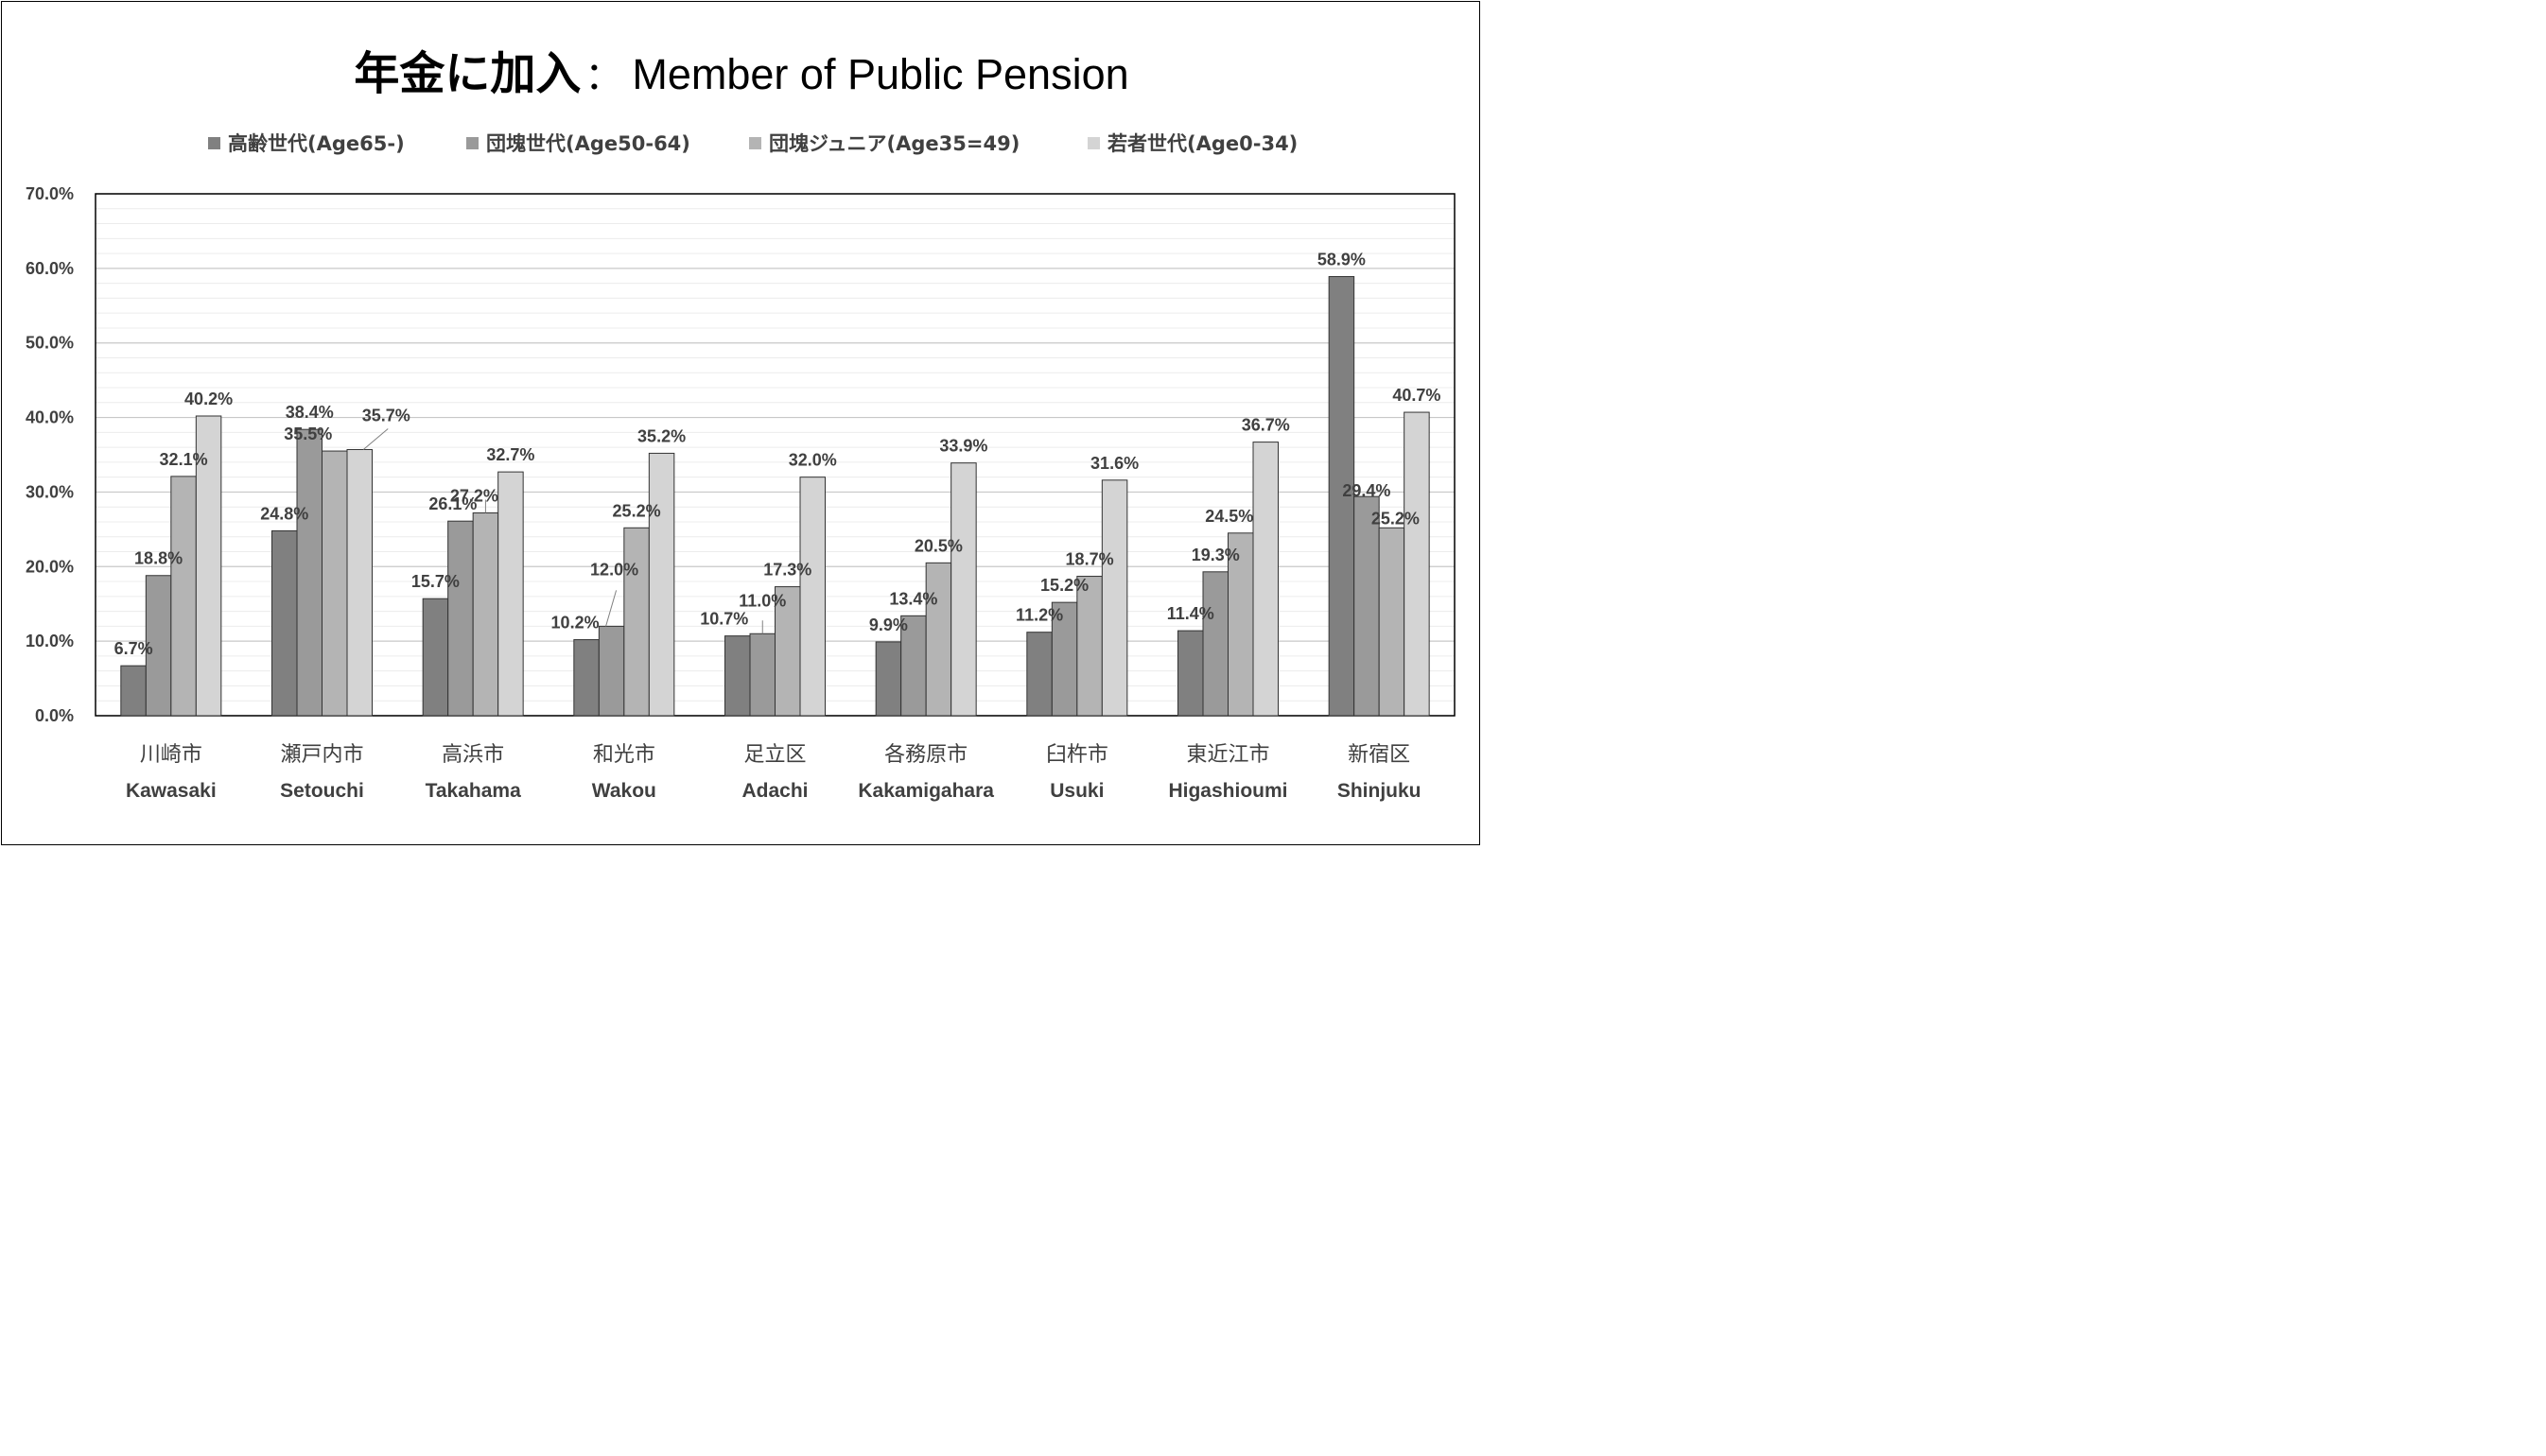 This screenshot has height=1456, width=2546. I want to click on legend-item-age35-49: 団塊ジュニア(Age35=49), so click(884, 143).